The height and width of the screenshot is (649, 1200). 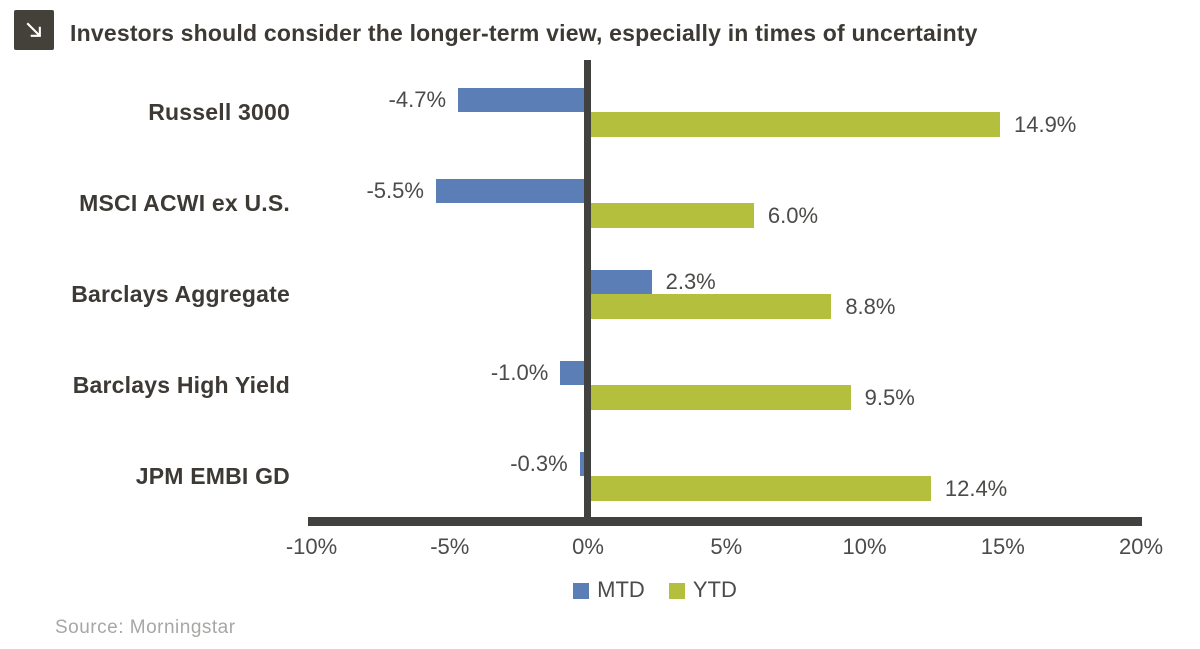 What do you see at coordinates (450, 546) in the screenshot?
I see `axis-tick-label: -5%` at bounding box center [450, 546].